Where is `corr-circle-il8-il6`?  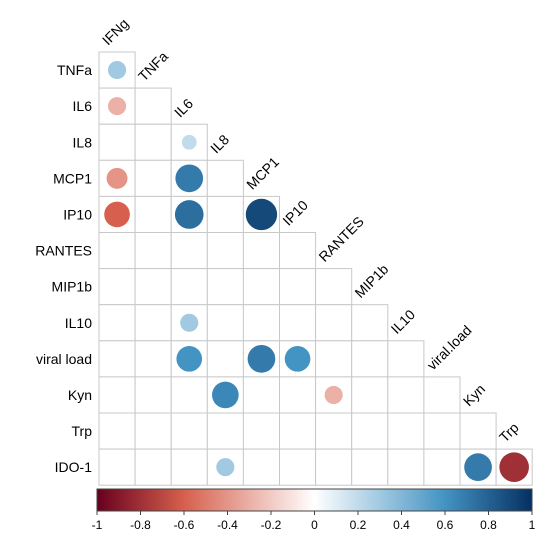 corr-circle-il8-il6 is located at coordinates (189, 142).